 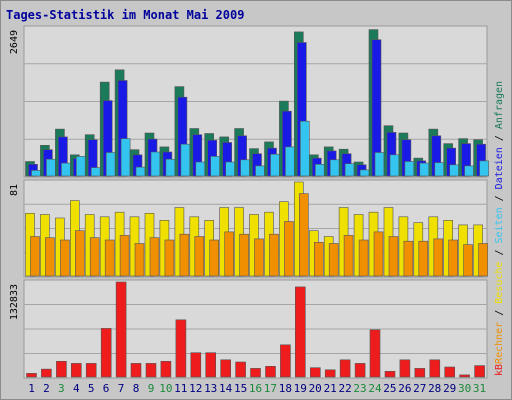 What do you see at coordinates (240, 388) in the screenshot?
I see `x-tick-label: 15` at bounding box center [240, 388].